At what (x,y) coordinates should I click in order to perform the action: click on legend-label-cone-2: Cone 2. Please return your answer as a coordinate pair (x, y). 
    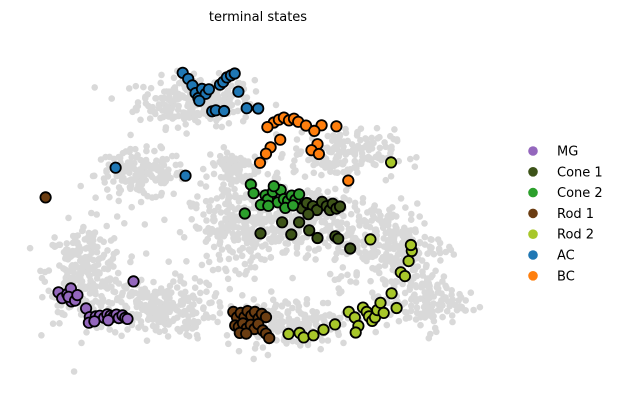
    Looking at the image, I should click on (580, 193).